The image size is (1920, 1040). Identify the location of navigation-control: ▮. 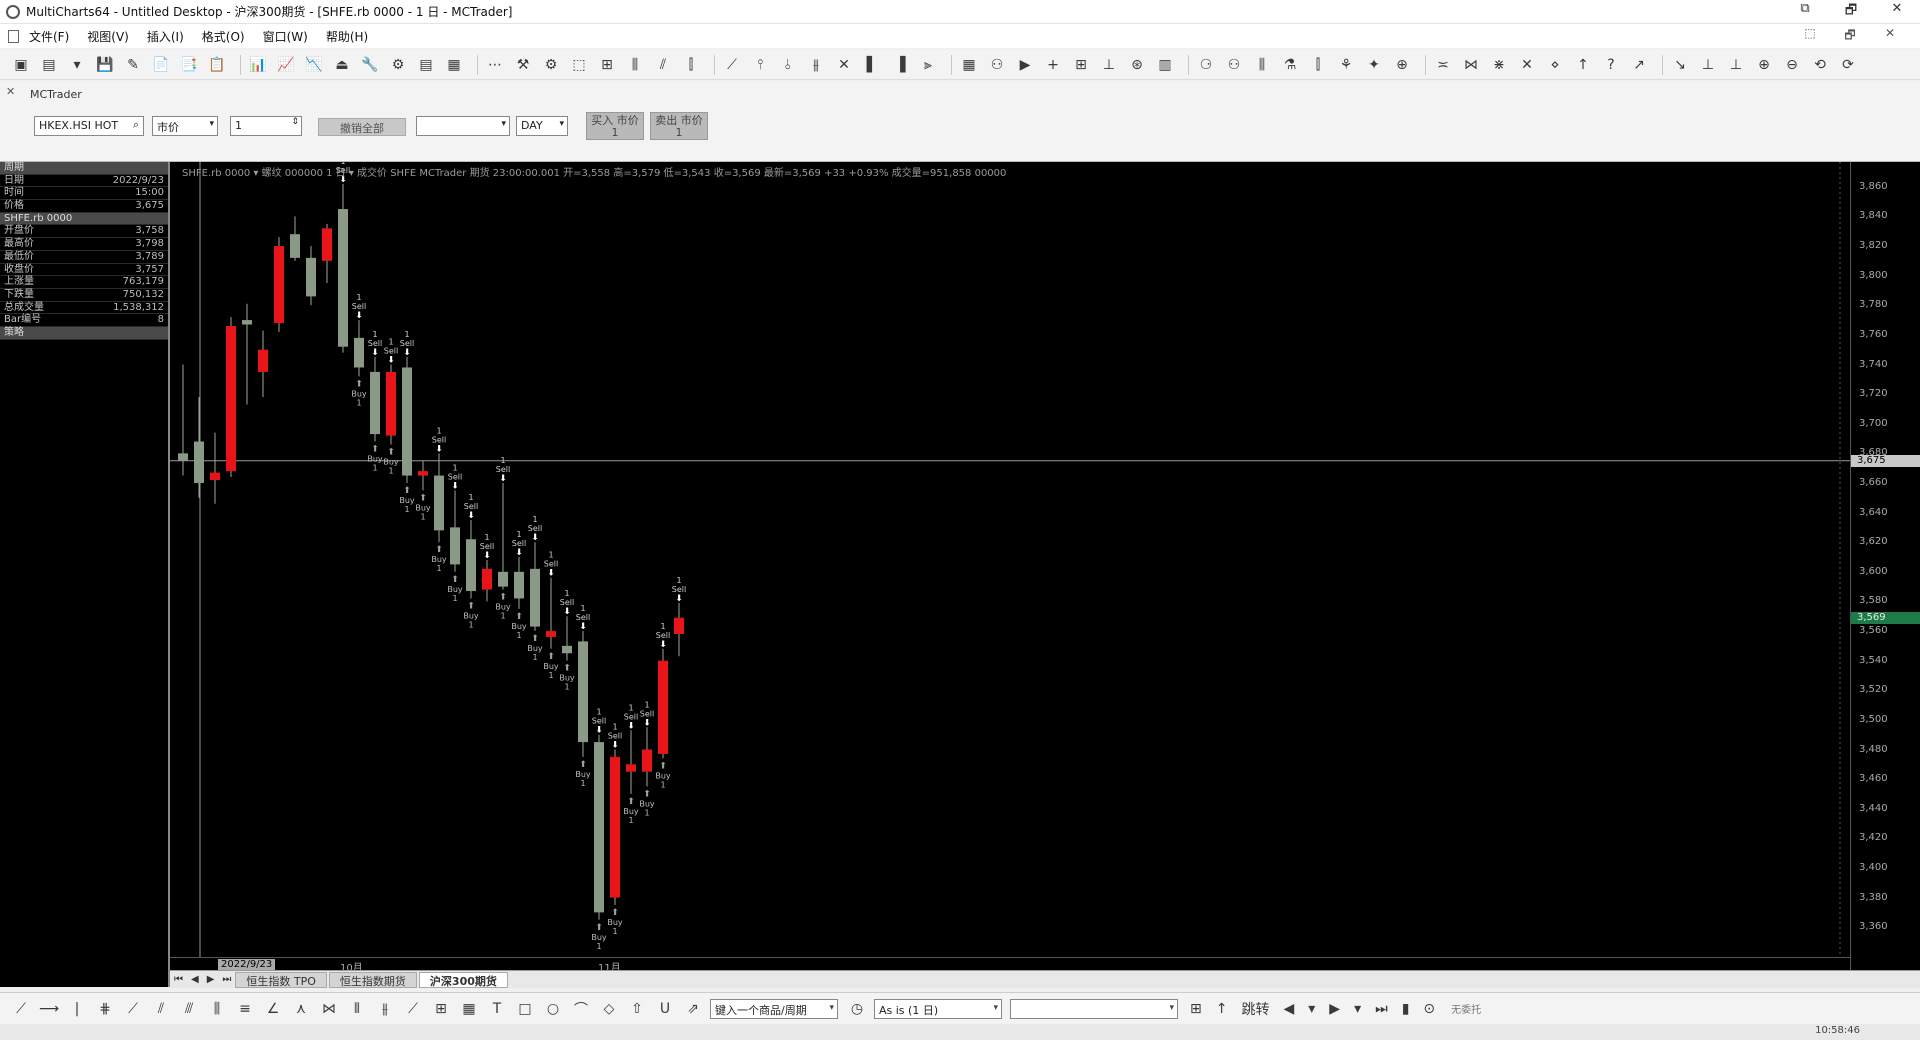
(1405, 1008).